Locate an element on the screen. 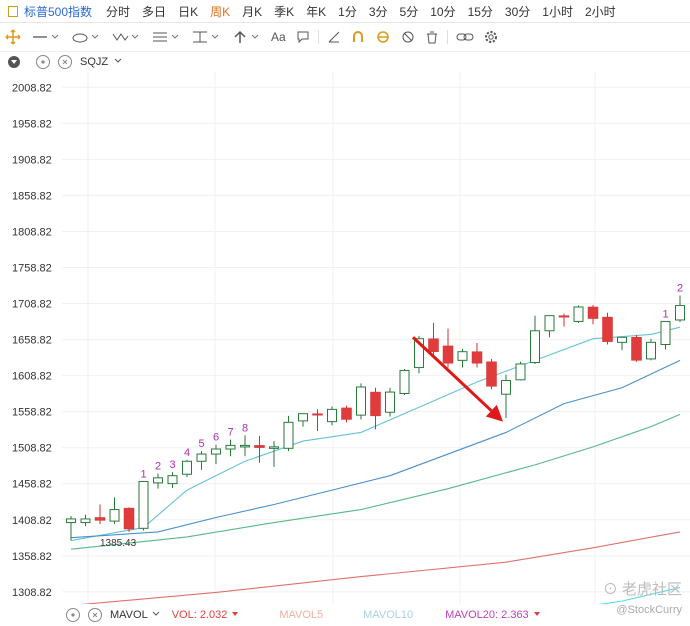 This screenshot has height=626, width=690. tab-timeframe-active: 周K is located at coordinates (220, 11).